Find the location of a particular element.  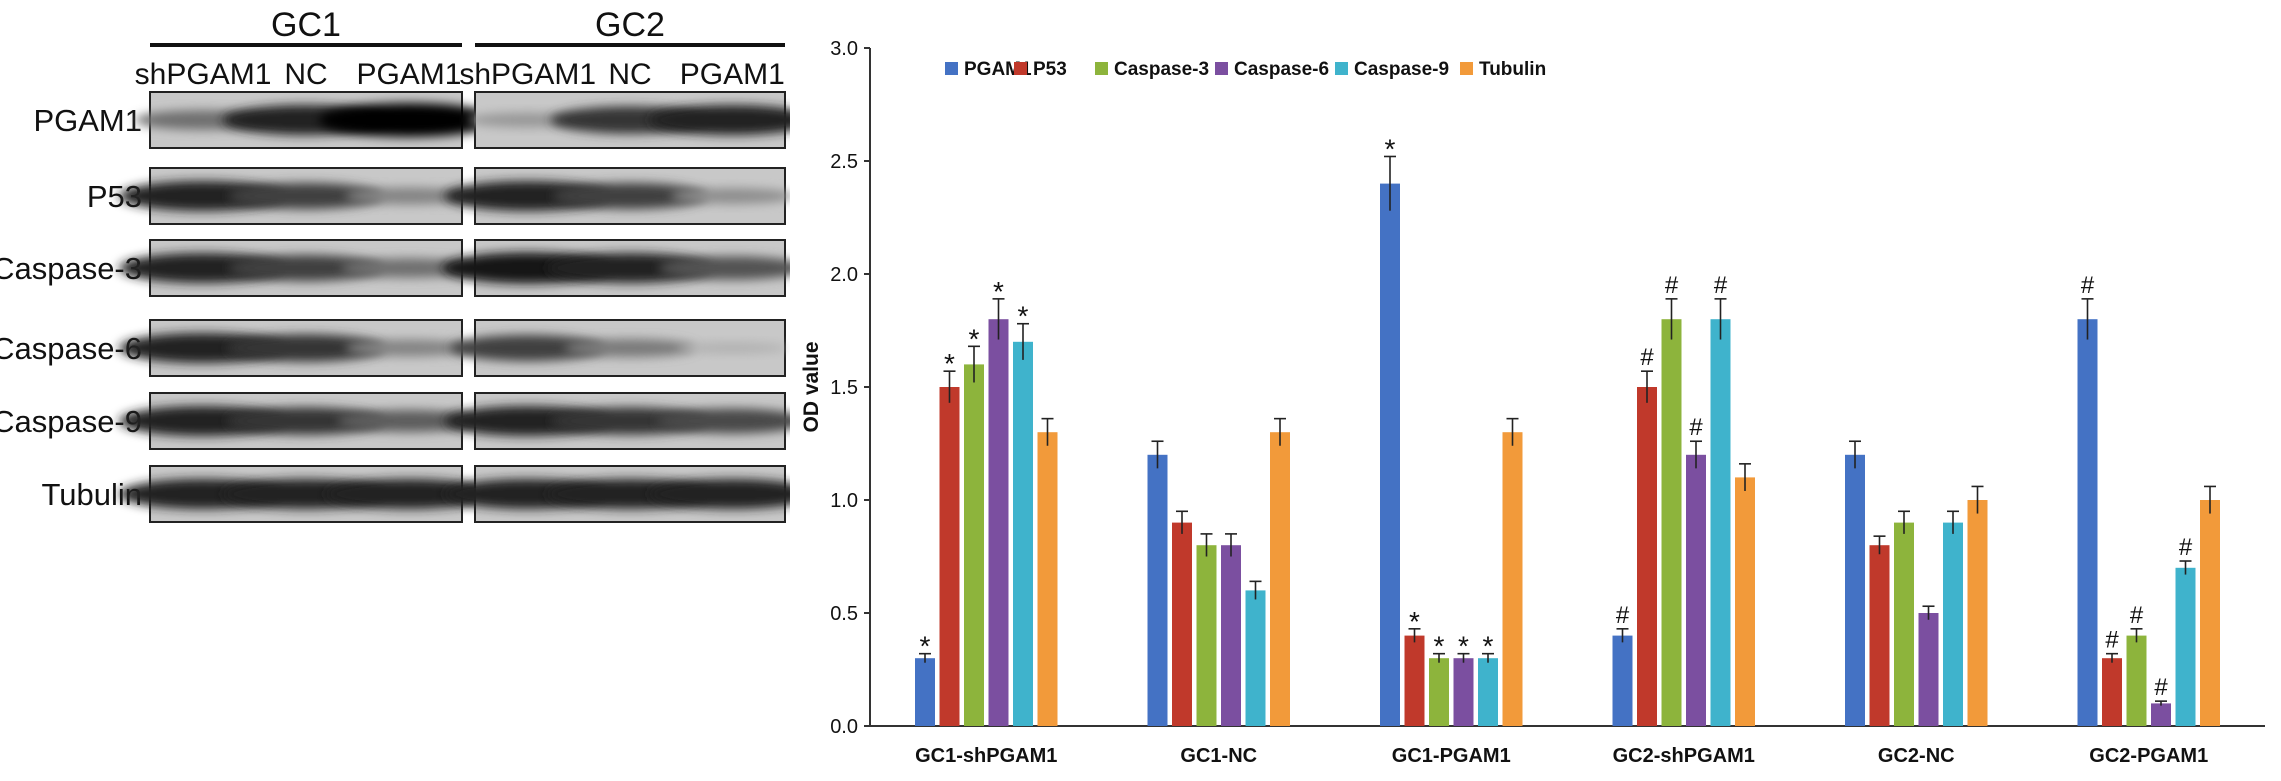

bar-gc2-pgam1-tubulin is located at coordinates (2210, 613).